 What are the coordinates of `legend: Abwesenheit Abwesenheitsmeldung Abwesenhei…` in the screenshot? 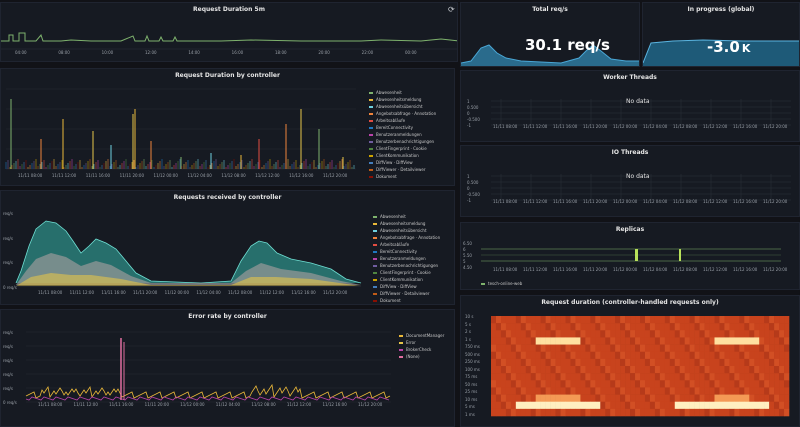 It's located at (402, 134).